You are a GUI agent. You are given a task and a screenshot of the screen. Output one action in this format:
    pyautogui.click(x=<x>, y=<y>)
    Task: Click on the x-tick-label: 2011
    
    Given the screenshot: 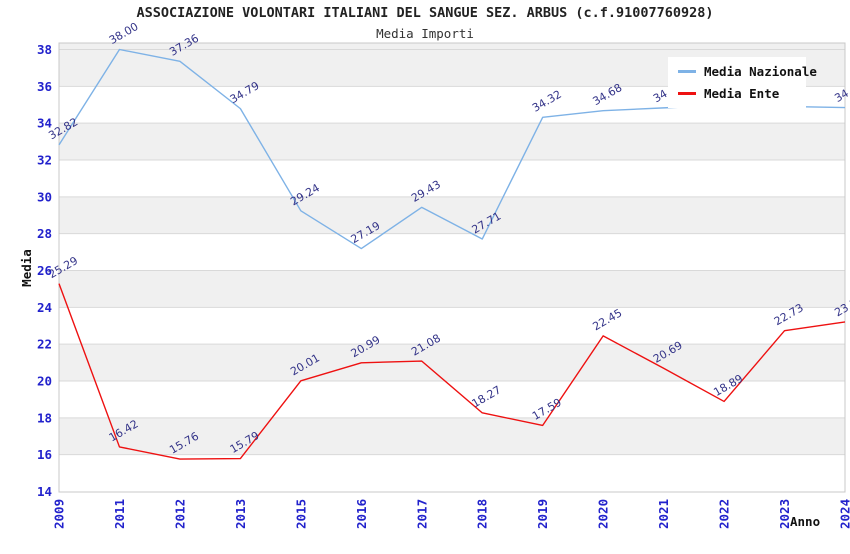 What is the action you would take?
    pyautogui.click(x=119, y=514)
    